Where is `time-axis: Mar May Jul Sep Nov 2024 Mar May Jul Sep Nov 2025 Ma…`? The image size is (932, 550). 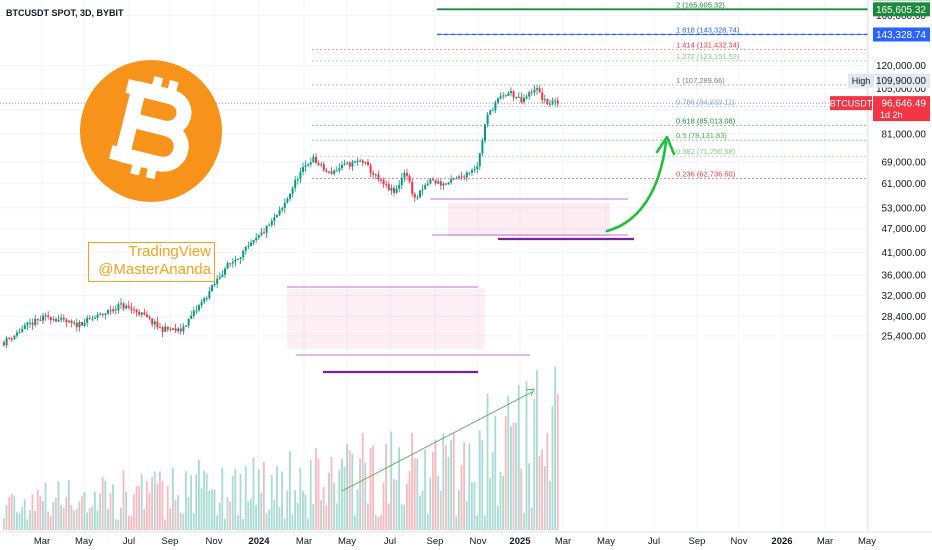
time-axis: Mar May Jul Sep Nov 2024 Mar May Jul Sep Nov 2025 Ma… is located at coordinates (466, 539).